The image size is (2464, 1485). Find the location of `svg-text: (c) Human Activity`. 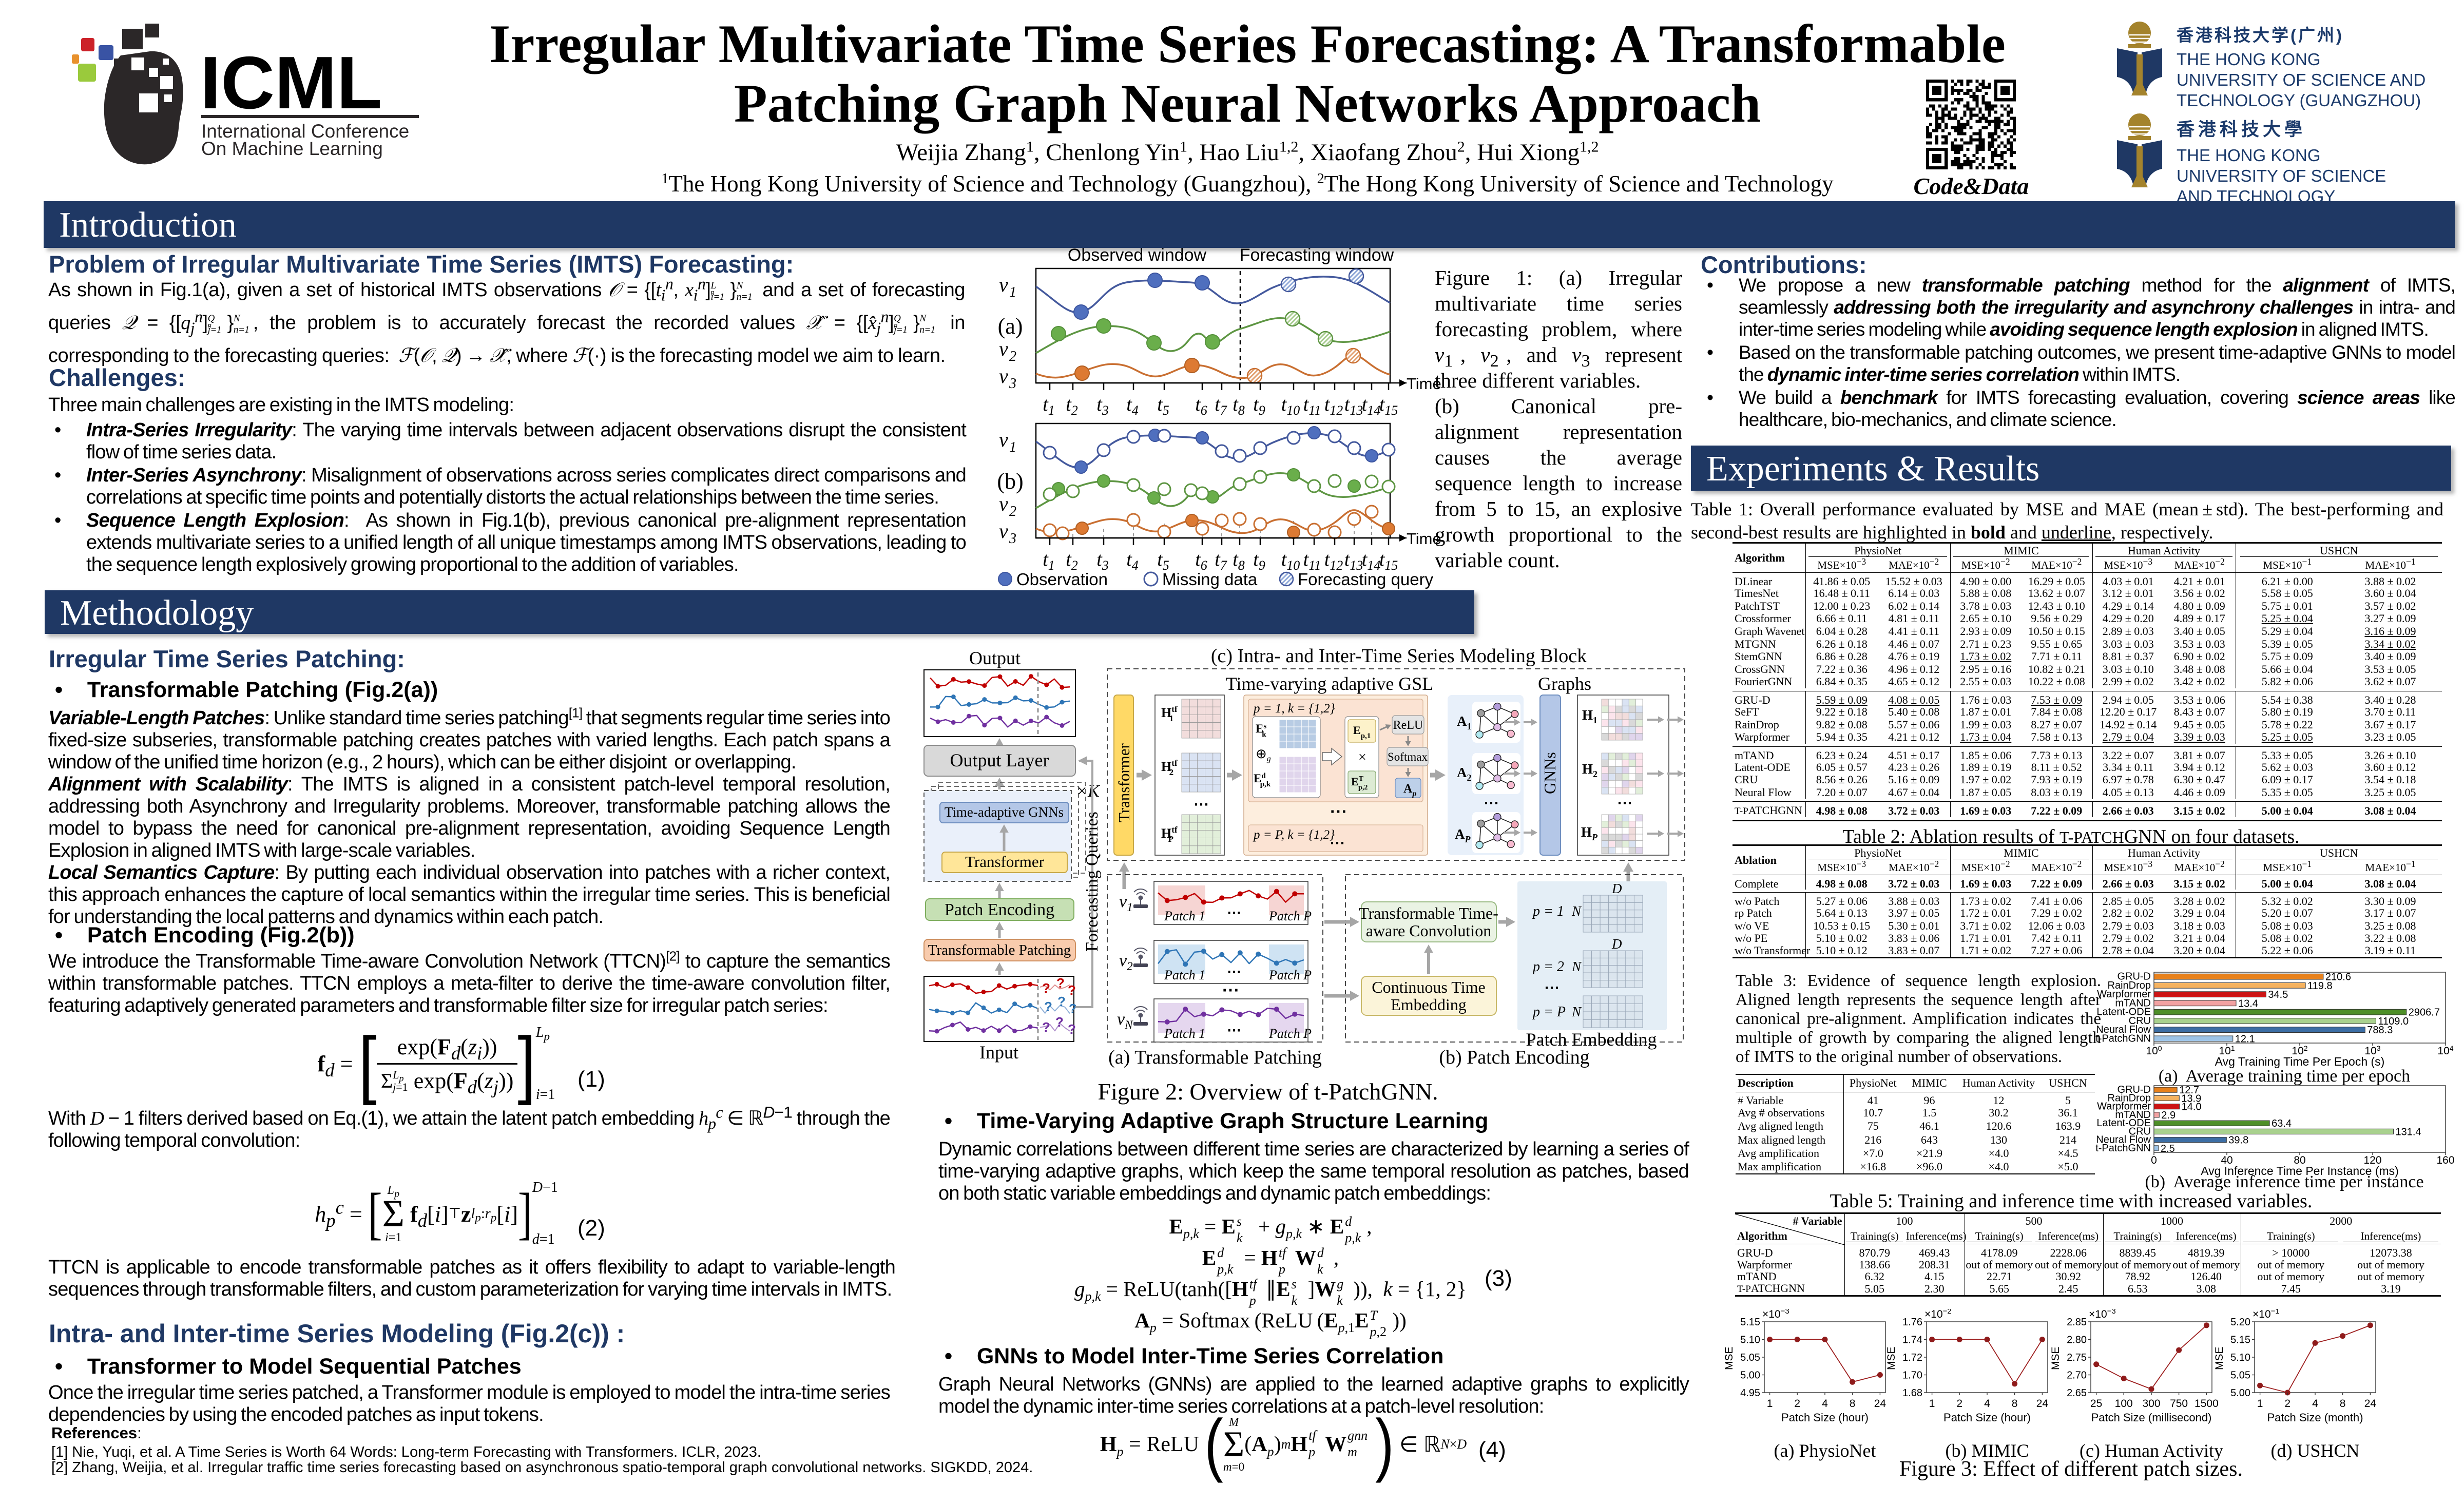

svg-text: (c) Human Activity is located at coordinates (2151, 1450).